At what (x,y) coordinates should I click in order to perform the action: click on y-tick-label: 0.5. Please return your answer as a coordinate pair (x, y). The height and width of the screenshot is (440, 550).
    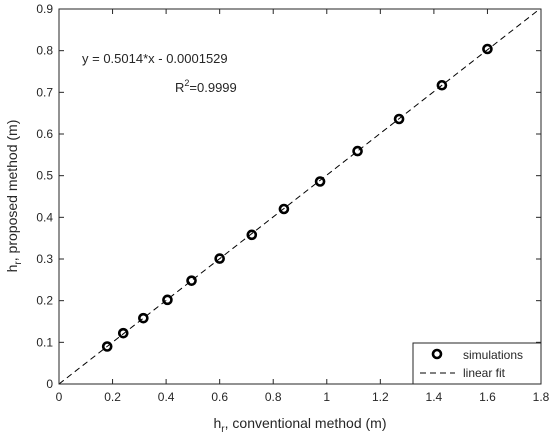
    Looking at the image, I should click on (44, 176).